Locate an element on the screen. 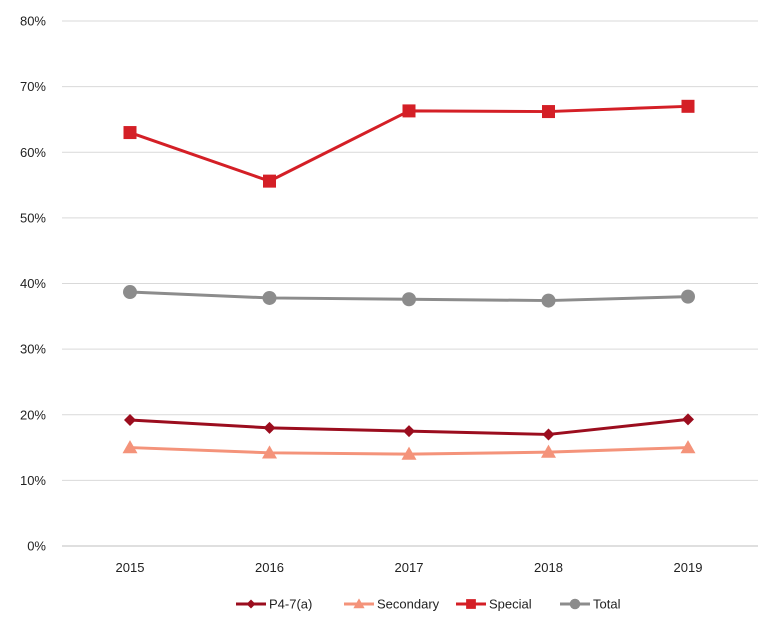  legend: P4-7(a) Secondary Special Total is located at coordinates (428, 604).